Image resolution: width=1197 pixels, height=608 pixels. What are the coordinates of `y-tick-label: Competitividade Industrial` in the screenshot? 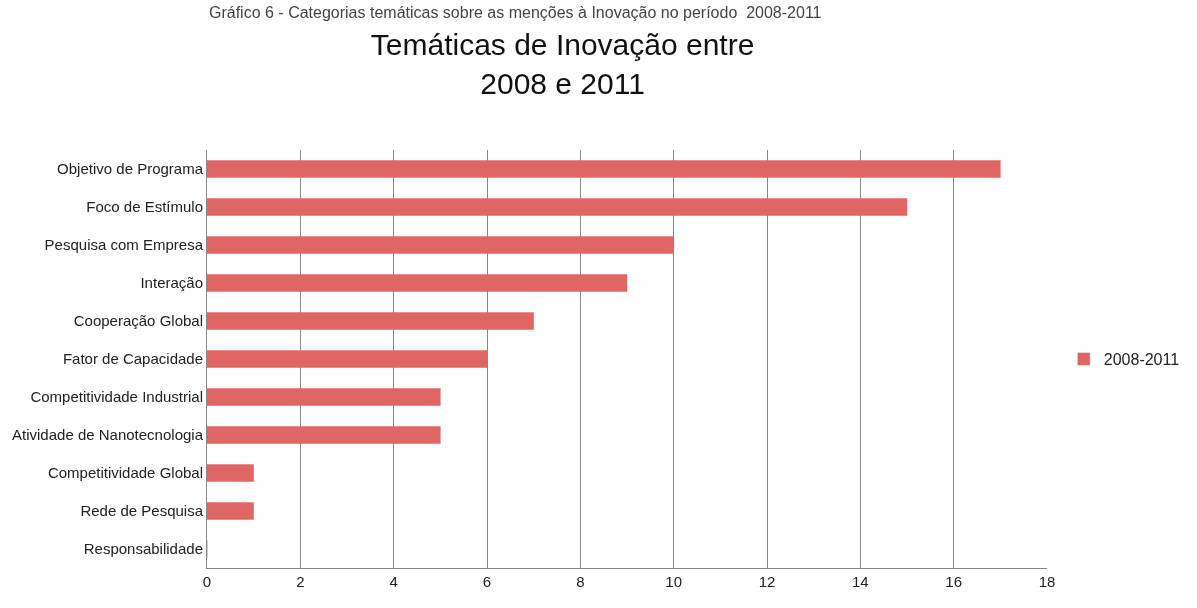 It's located at (116, 397).